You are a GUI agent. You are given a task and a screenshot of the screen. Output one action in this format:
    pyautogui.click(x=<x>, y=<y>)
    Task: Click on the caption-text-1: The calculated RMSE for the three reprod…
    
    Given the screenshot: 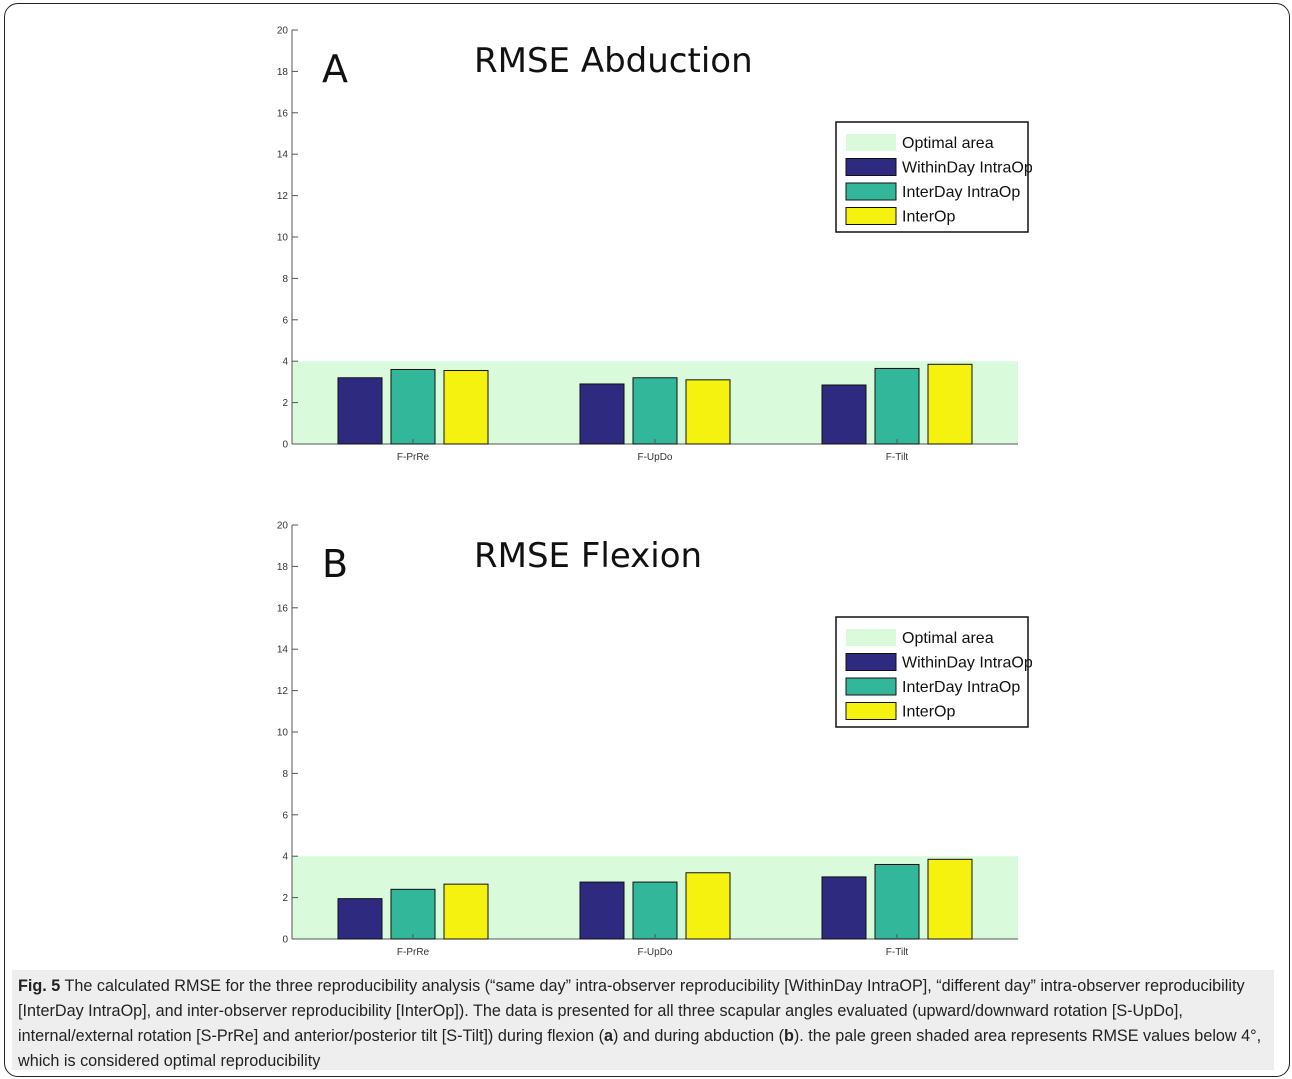 What is the action you would take?
    pyautogui.click(x=631, y=1011)
    